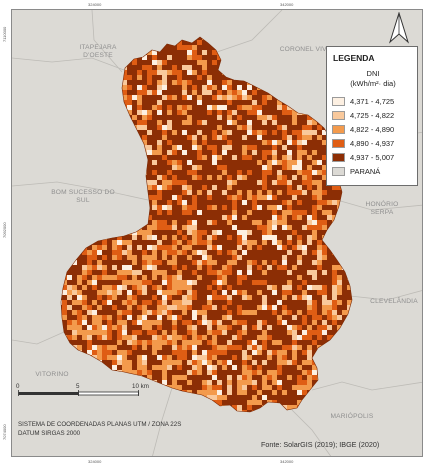 Image resolution: width=429 pixels, height=467 pixels. What do you see at coordinates (382, 208) in the screenshot?
I see `label-honorio-serpa: HONÓRIO SERPA` at bounding box center [382, 208].